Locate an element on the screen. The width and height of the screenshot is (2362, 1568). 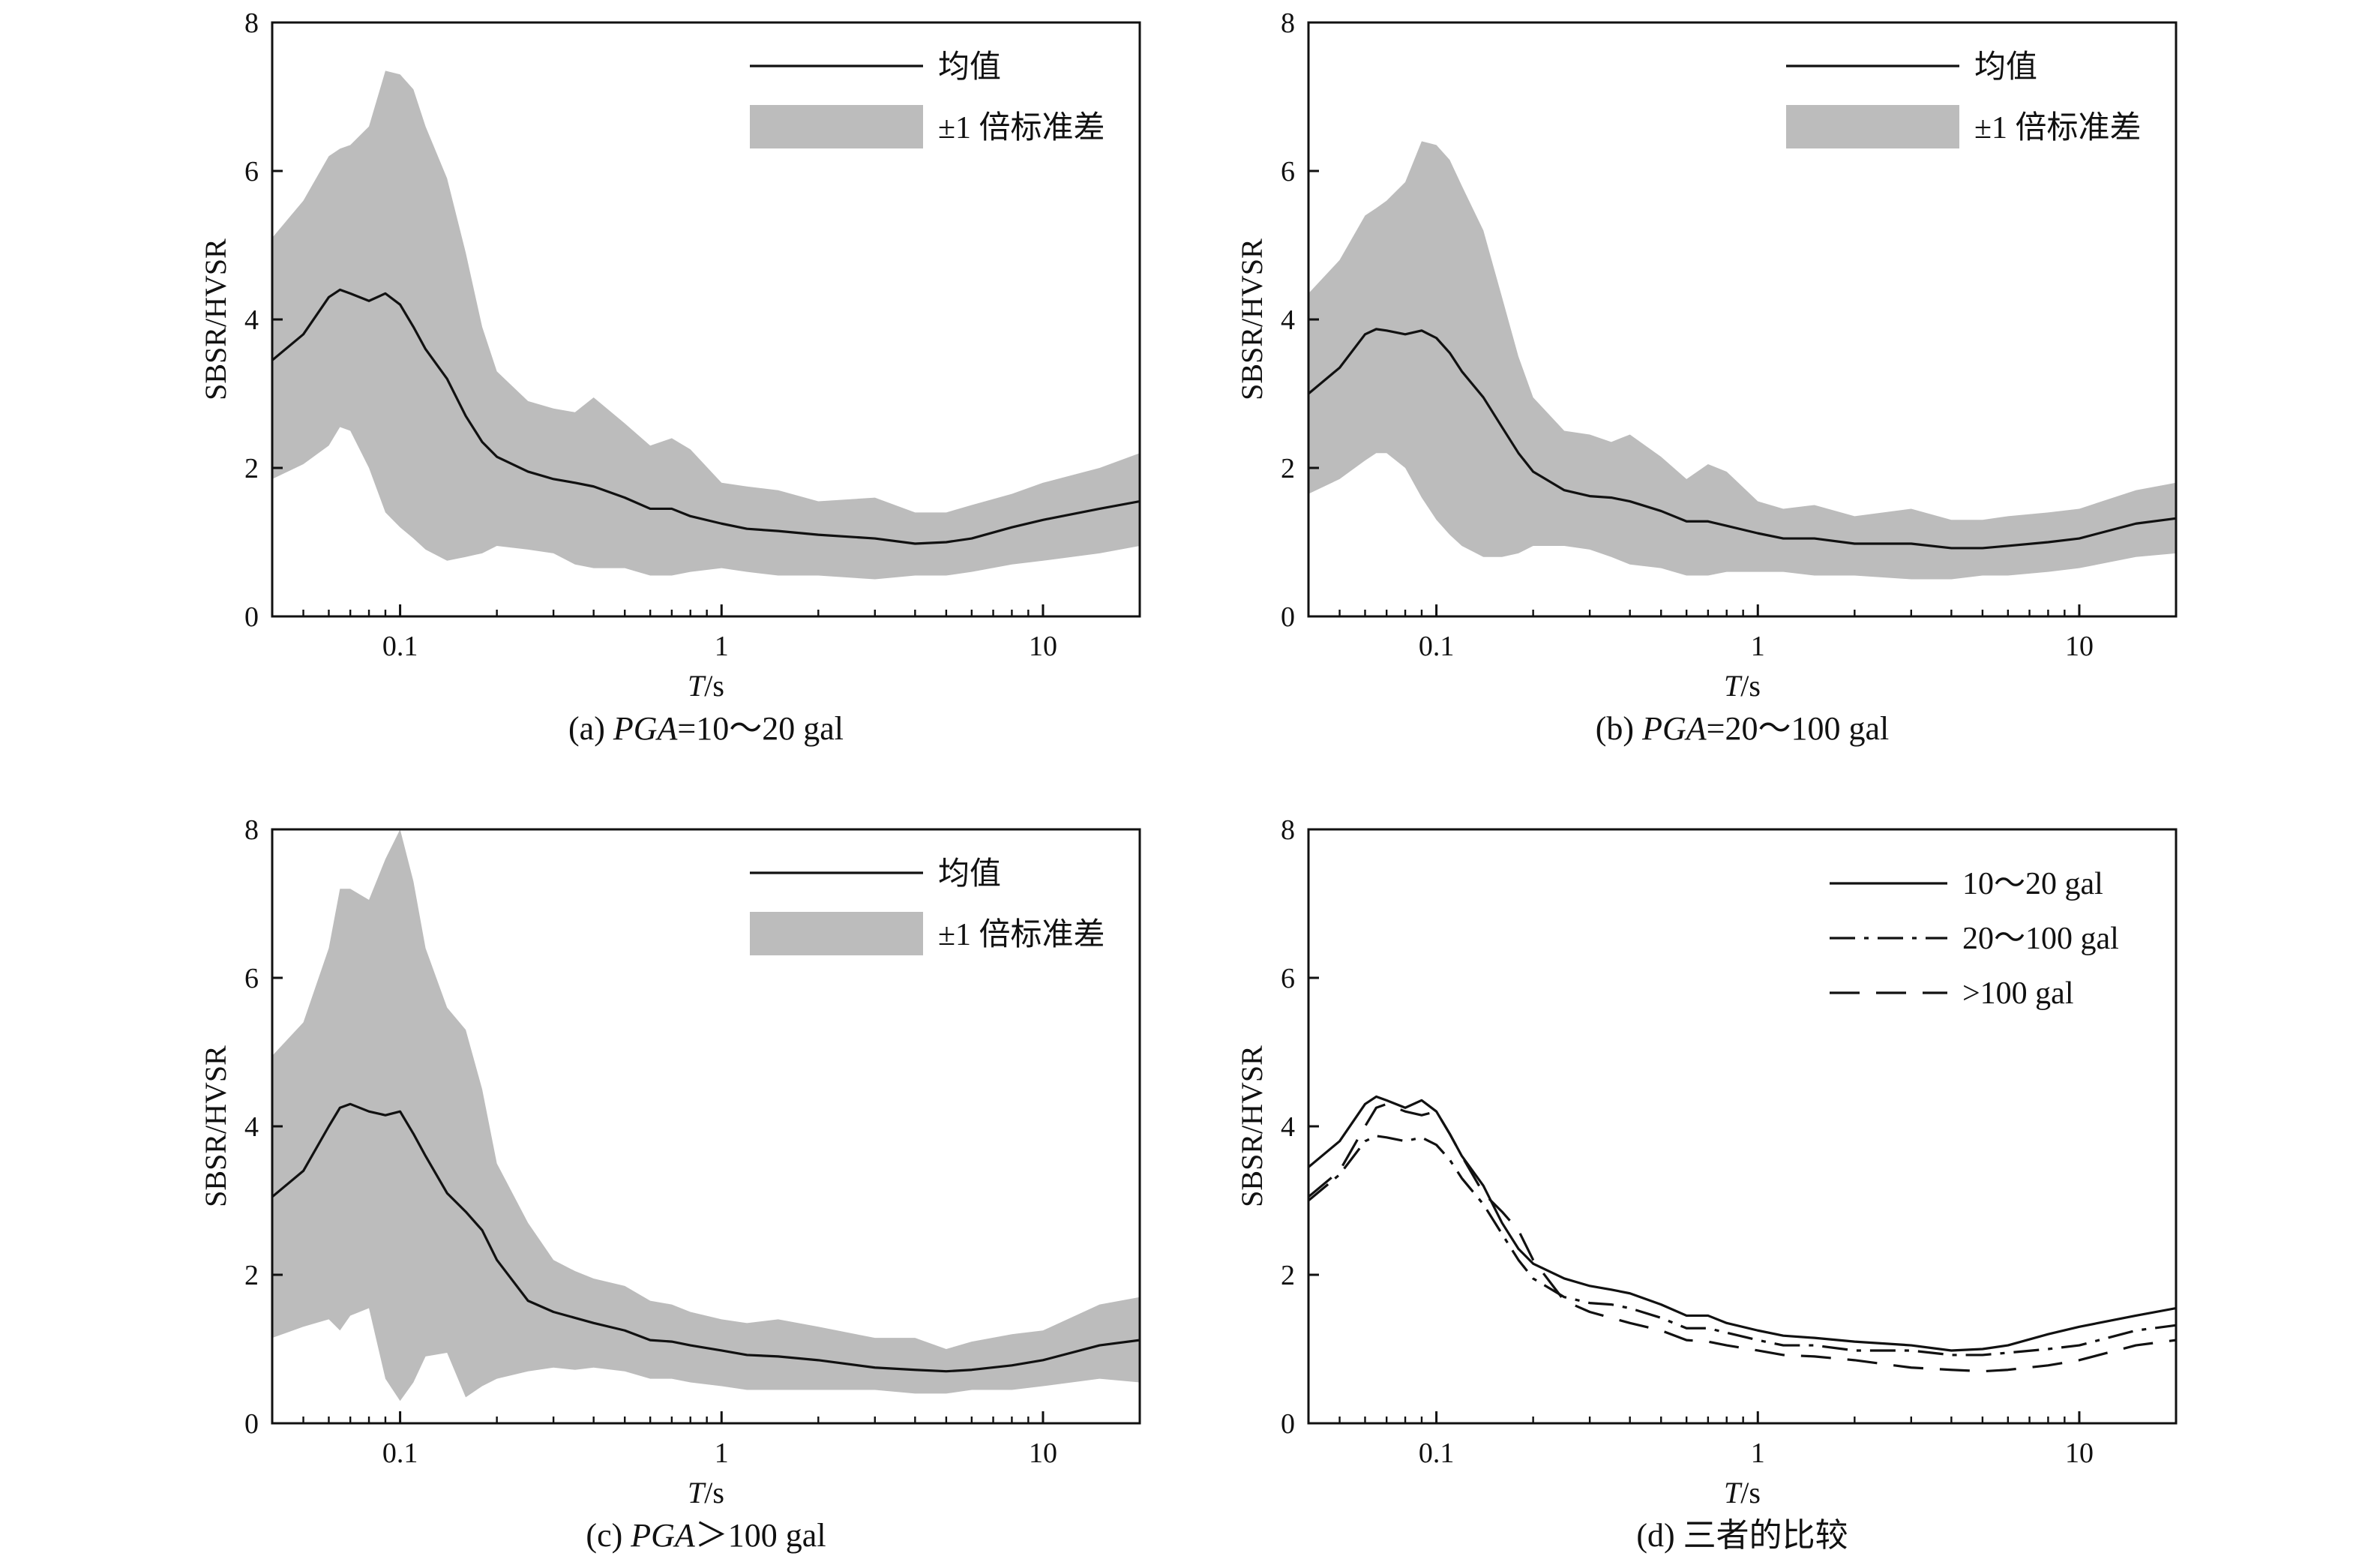
panel-caption: (b) PGA=20～100 gal is located at coordinates (1742, 728).